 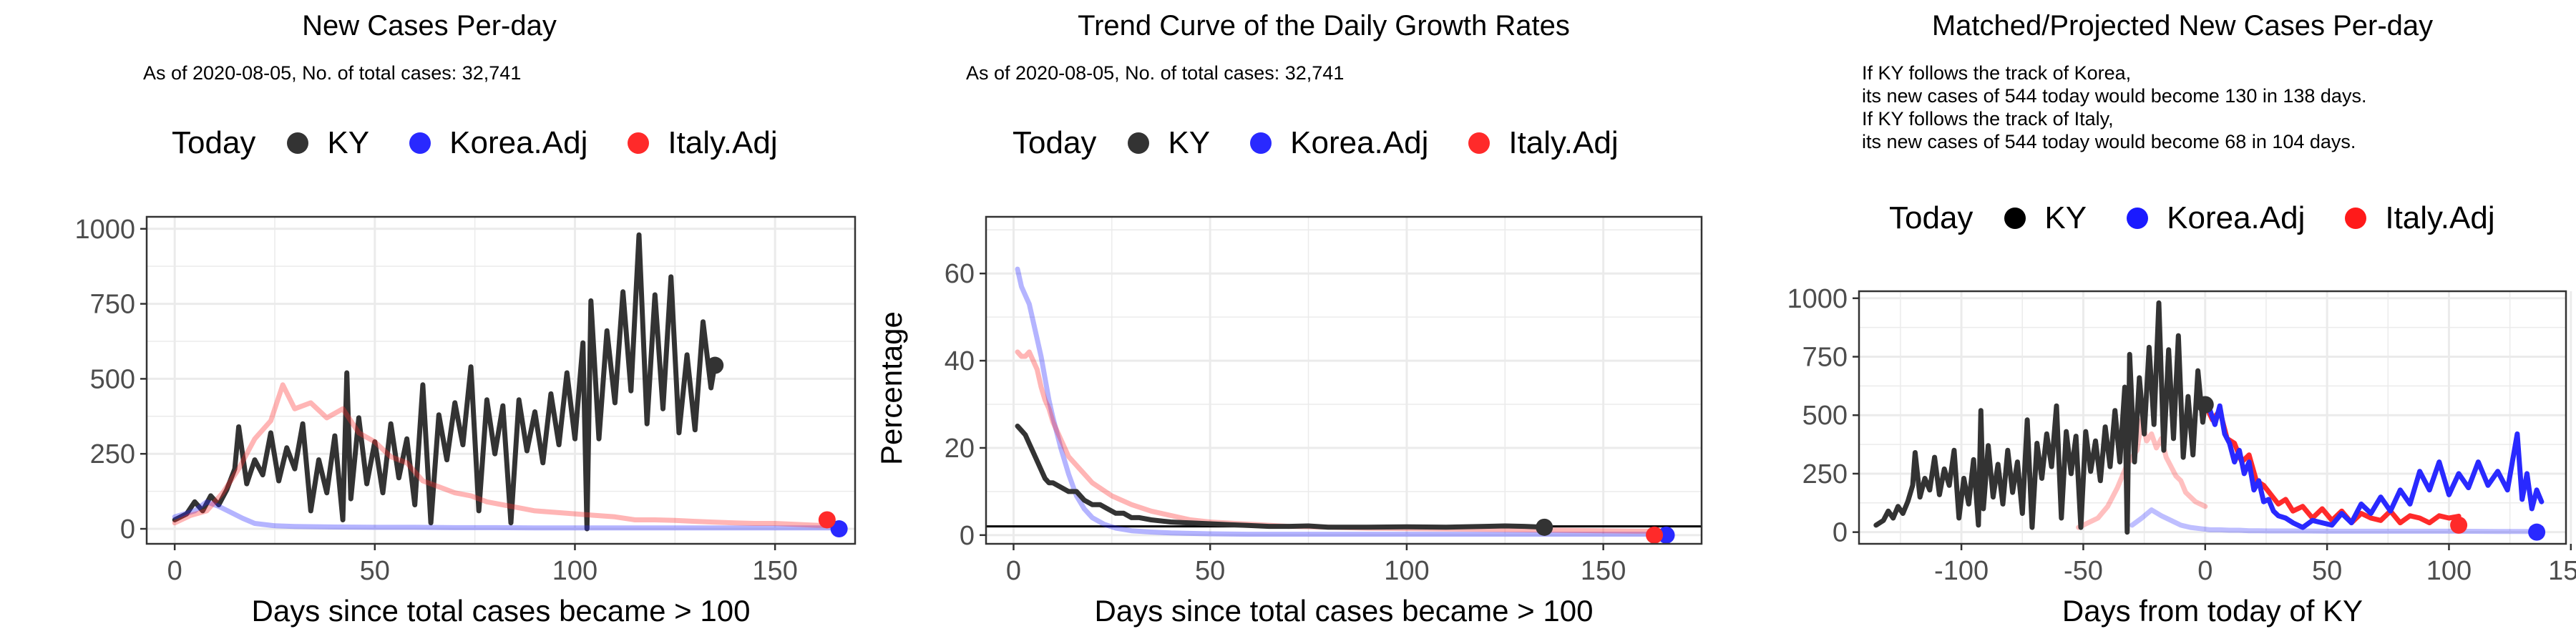 What do you see at coordinates (2142, 473) in the screenshot?
I see `series-line-italy-adj-past` at bounding box center [2142, 473].